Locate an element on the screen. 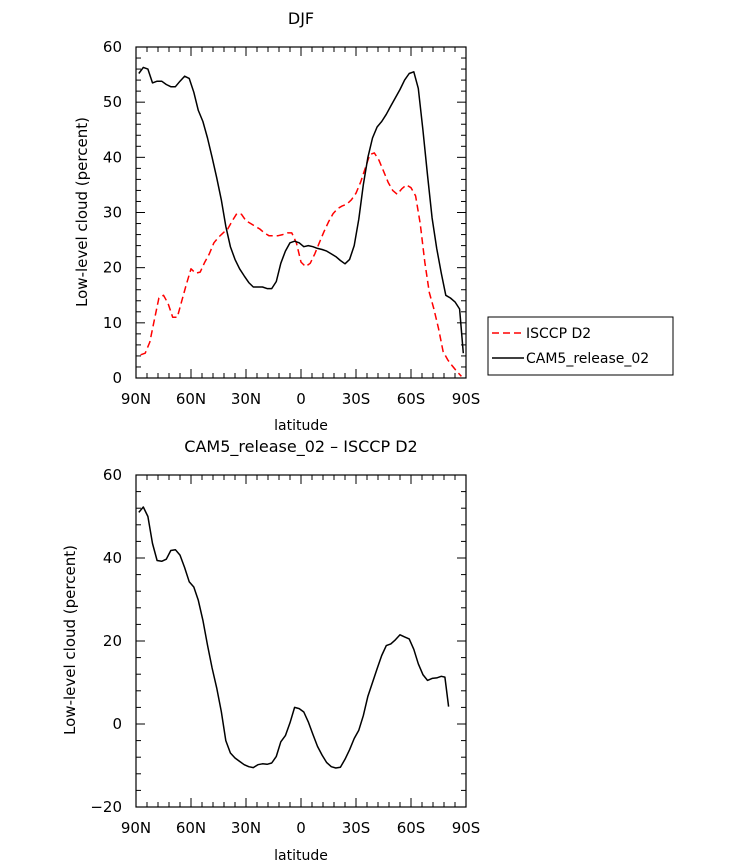 The width and height of the screenshot is (733, 866). bottom-y-tick-label: −20 is located at coordinates (106, 807).